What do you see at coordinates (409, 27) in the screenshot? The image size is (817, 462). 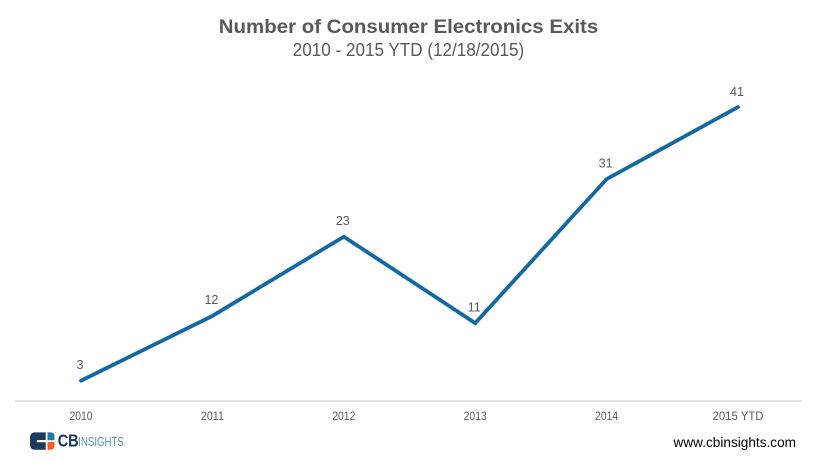 I see `svg-text:Number of Consumer Electronics: Number of Consumer Electronics Exits` at bounding box center [409, 27].